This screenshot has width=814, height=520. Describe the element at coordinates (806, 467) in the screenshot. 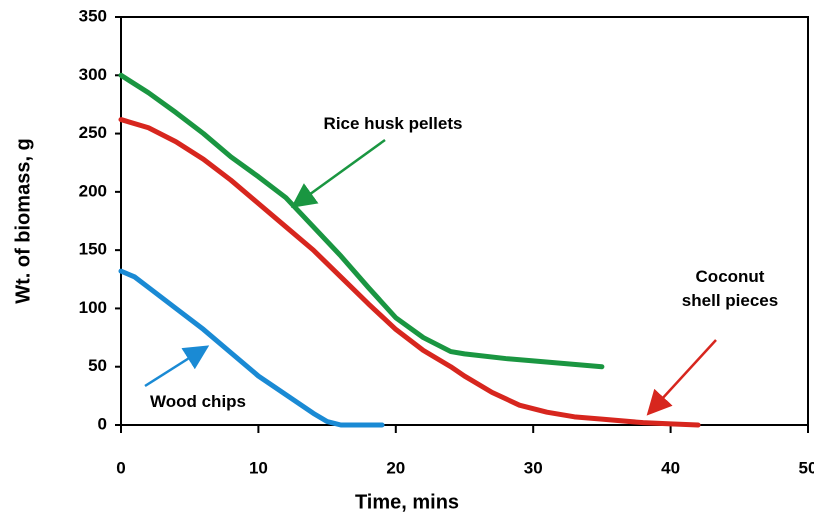

I see `x-tick-label: 50` at that location.